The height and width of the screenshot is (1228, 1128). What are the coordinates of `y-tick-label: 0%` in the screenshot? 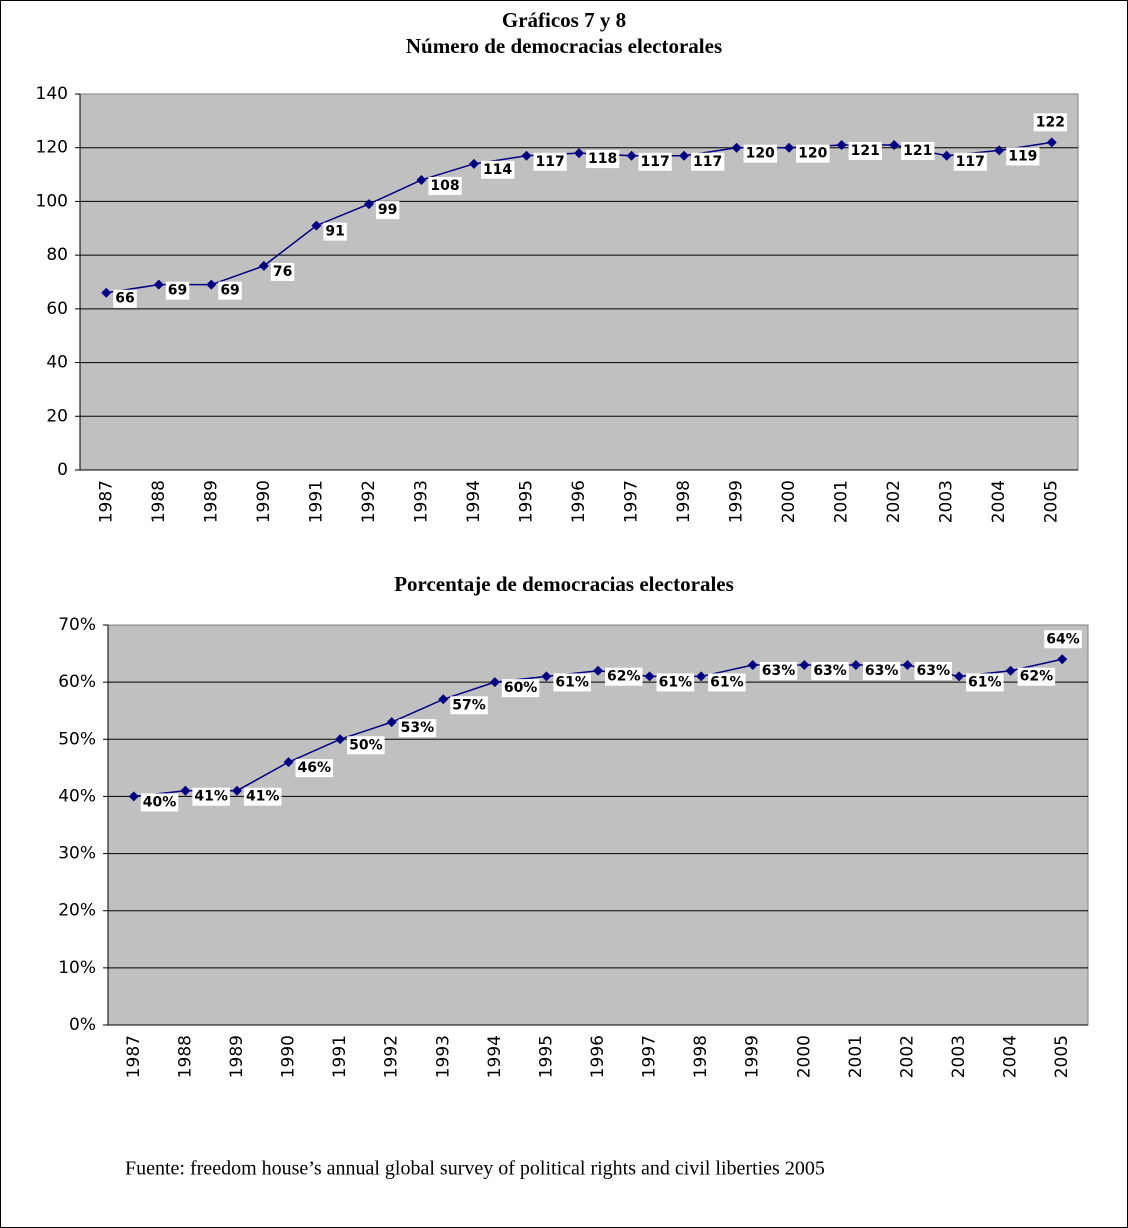 It's located at (82, 1025).